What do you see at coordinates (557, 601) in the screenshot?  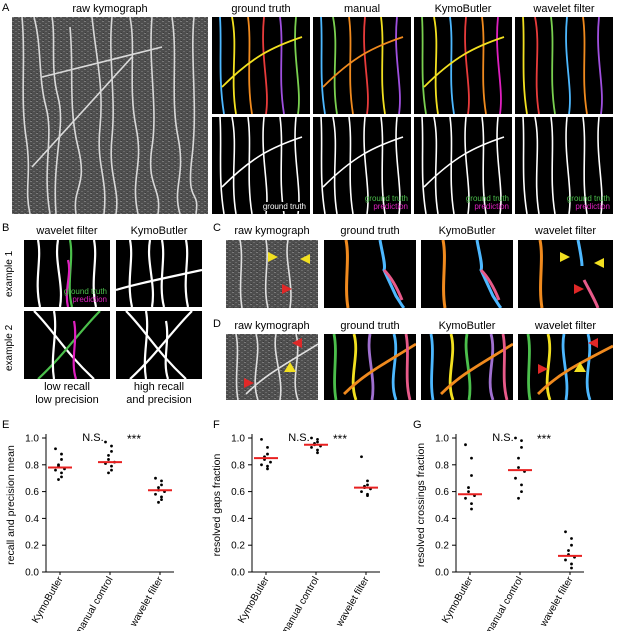 I see `chart-g-xtick-label: wavelet filter` at bounding box center [557, 601].